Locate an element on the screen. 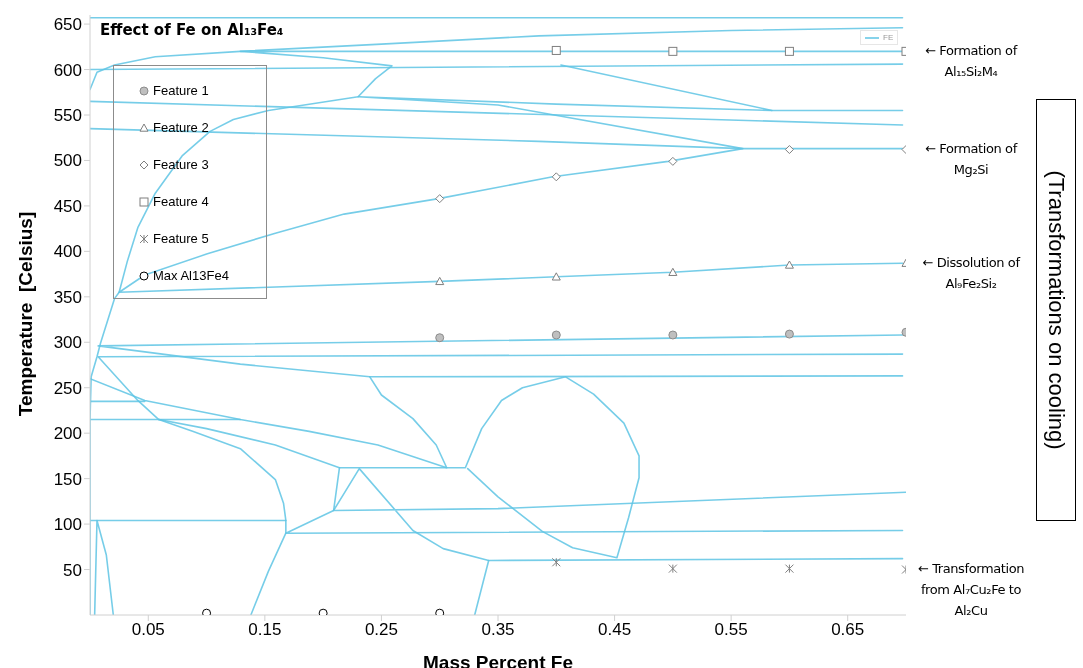 The image size is (1083, 668). x-tick-label: 0.45 is located at coordinates (615, 630).